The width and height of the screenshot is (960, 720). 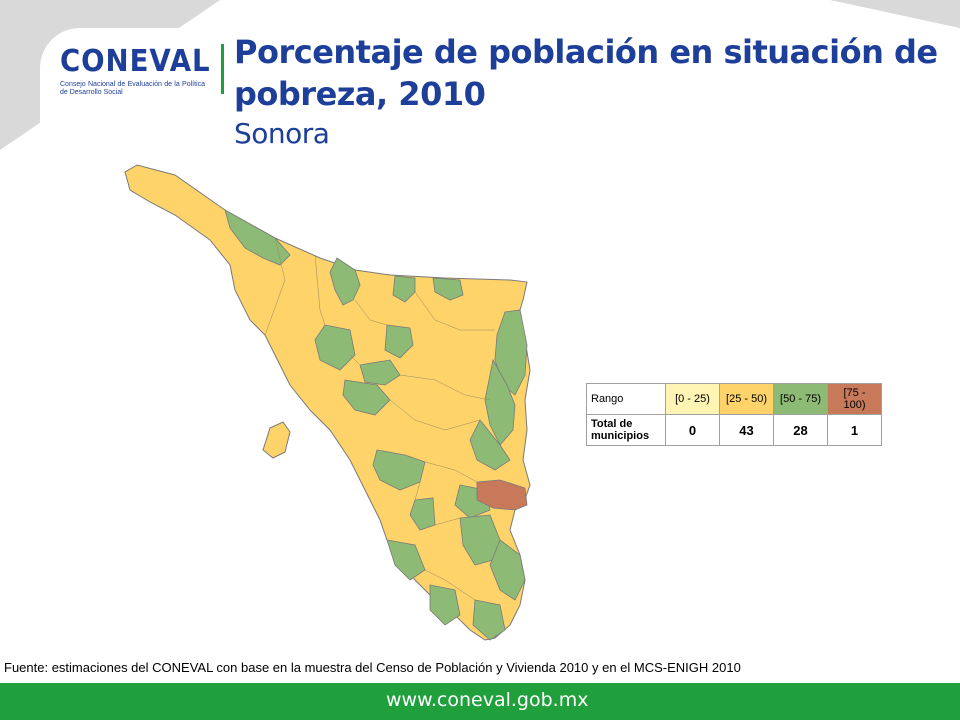 I want to click on legend-count-3: 1, so click(x=854, y=430).